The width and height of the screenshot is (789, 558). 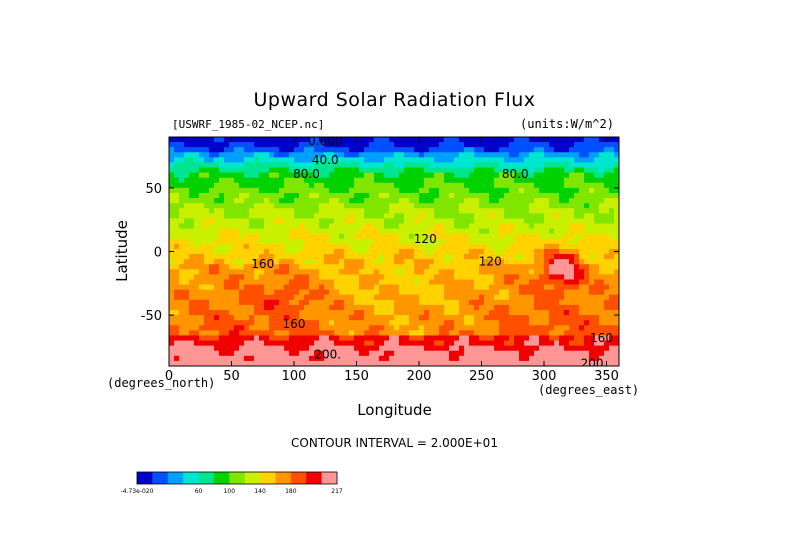 I want to click on colorbar-tick-label: 140, so click(x=260, y=491).